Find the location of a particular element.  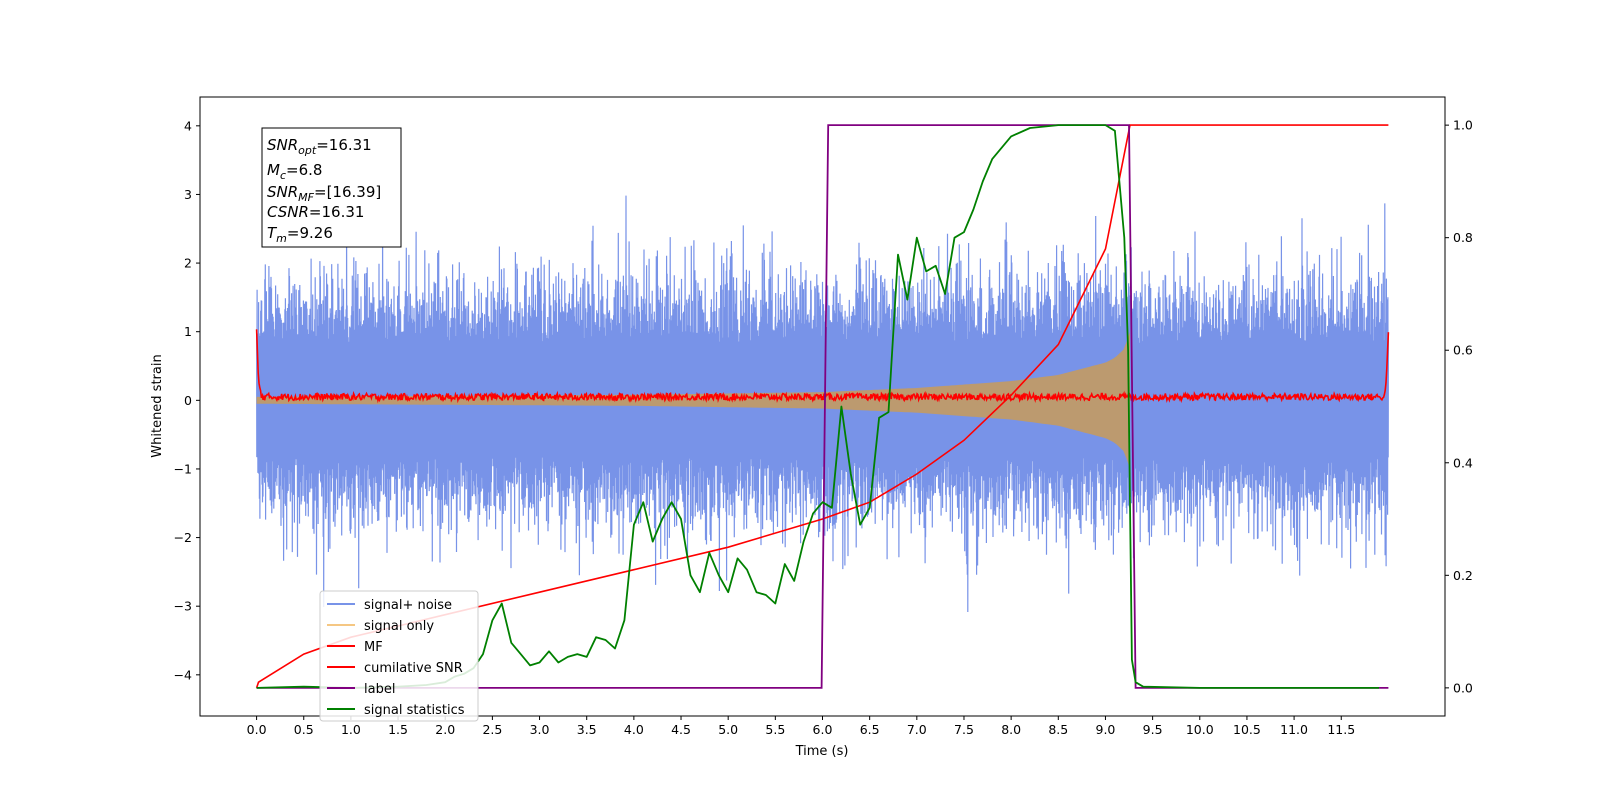

x-tick-label: 7.5 is located at coordinates (964, 729).